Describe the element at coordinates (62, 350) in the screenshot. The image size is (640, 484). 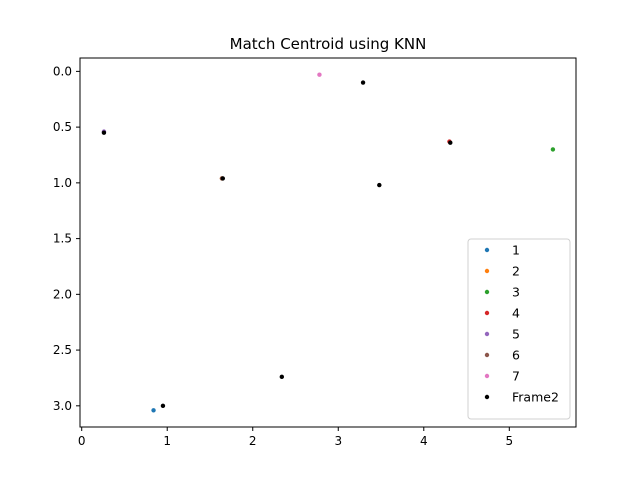
I see `y-tick-label: 2.5` at that location.